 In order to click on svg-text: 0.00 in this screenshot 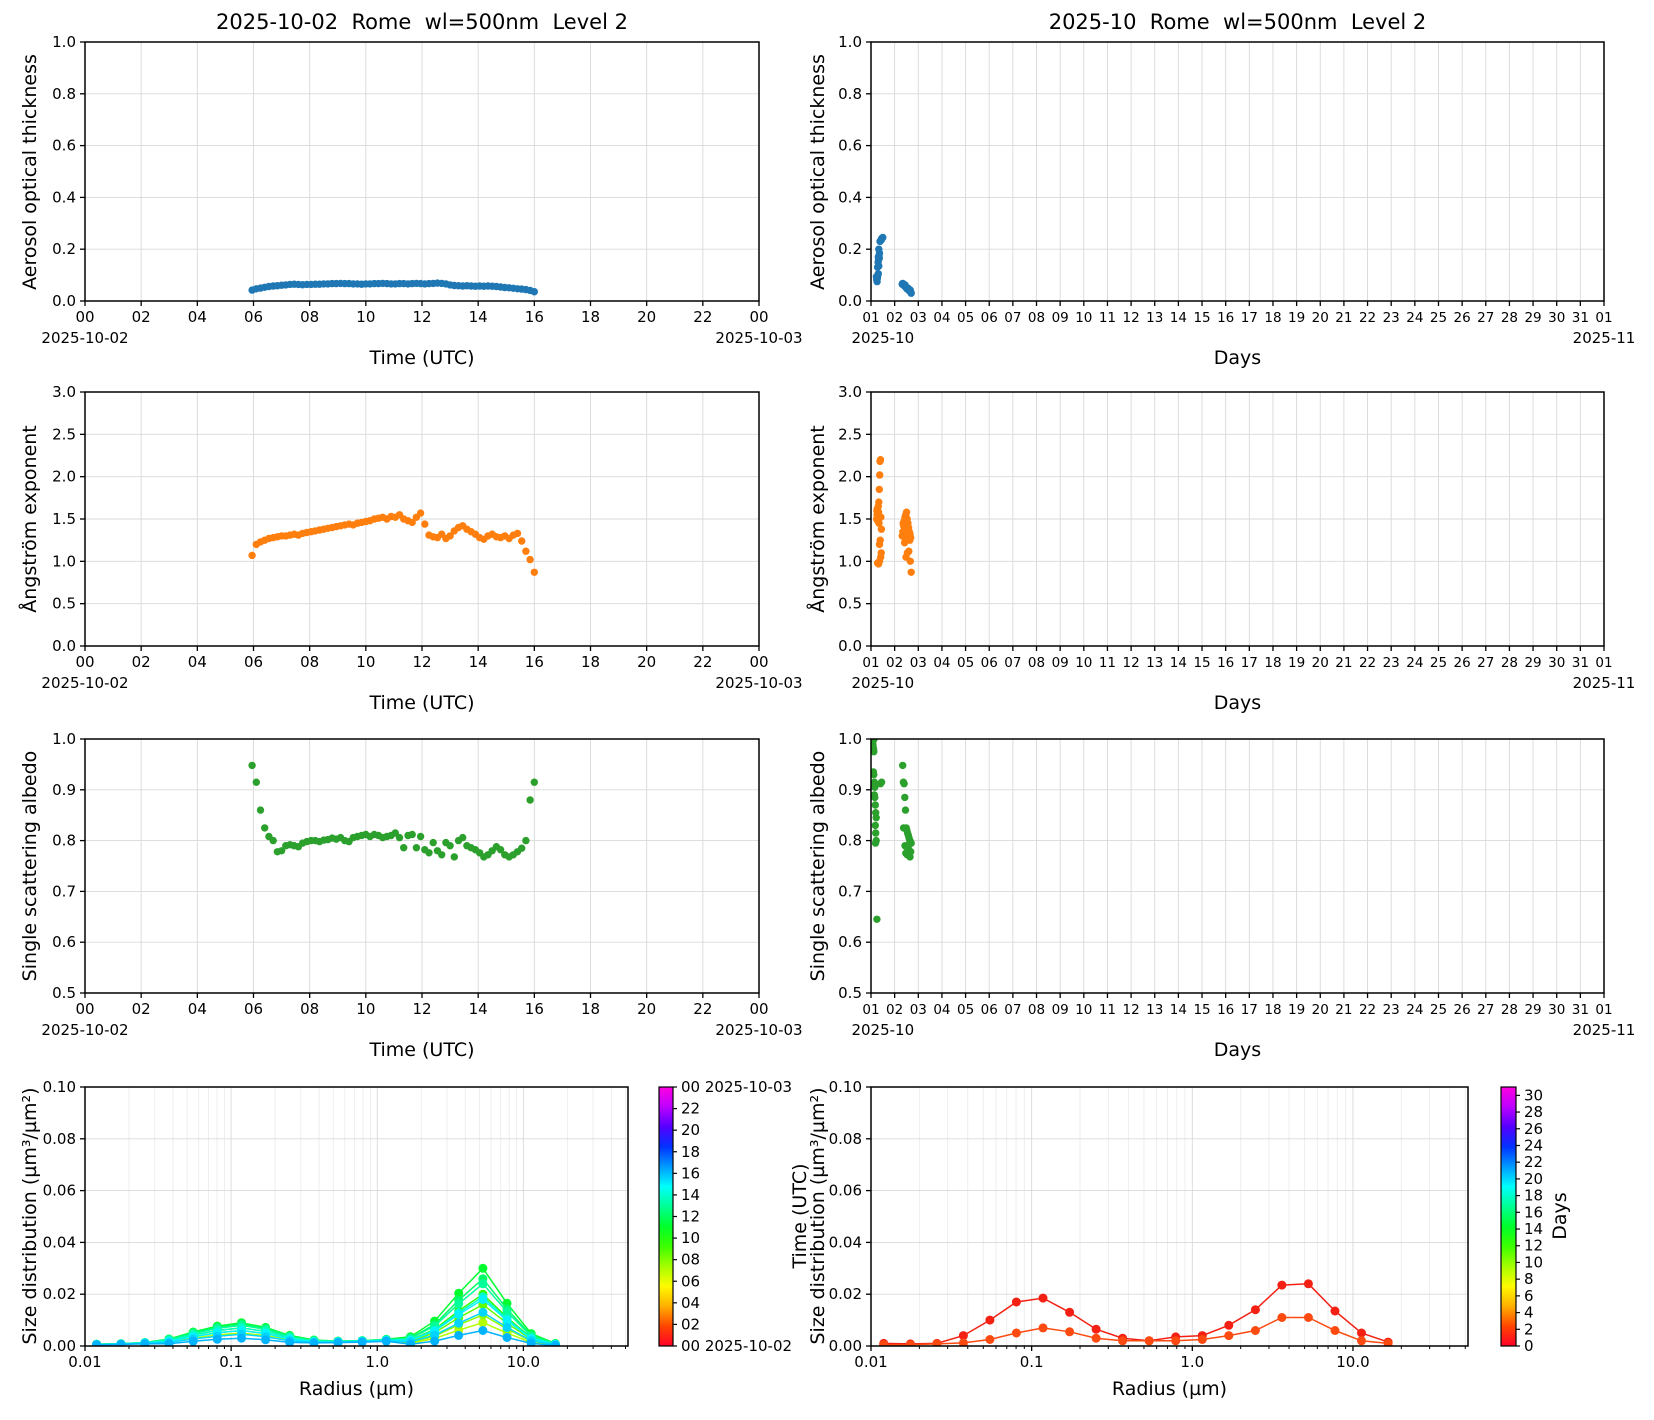, I will do `click(845, 1346)`.